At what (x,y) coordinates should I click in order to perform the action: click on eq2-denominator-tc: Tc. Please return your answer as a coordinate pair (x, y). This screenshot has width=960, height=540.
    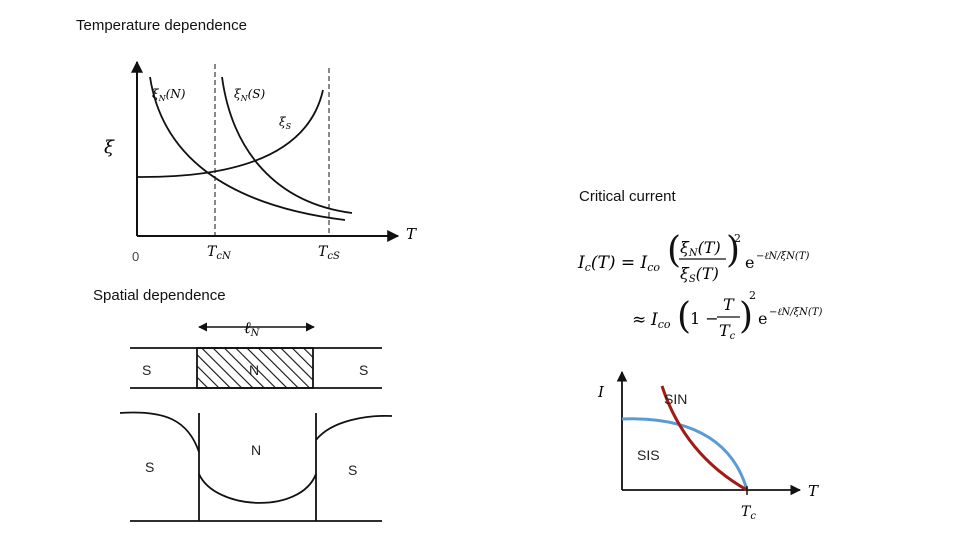
    Looking at the image, I should click on (727, 331).